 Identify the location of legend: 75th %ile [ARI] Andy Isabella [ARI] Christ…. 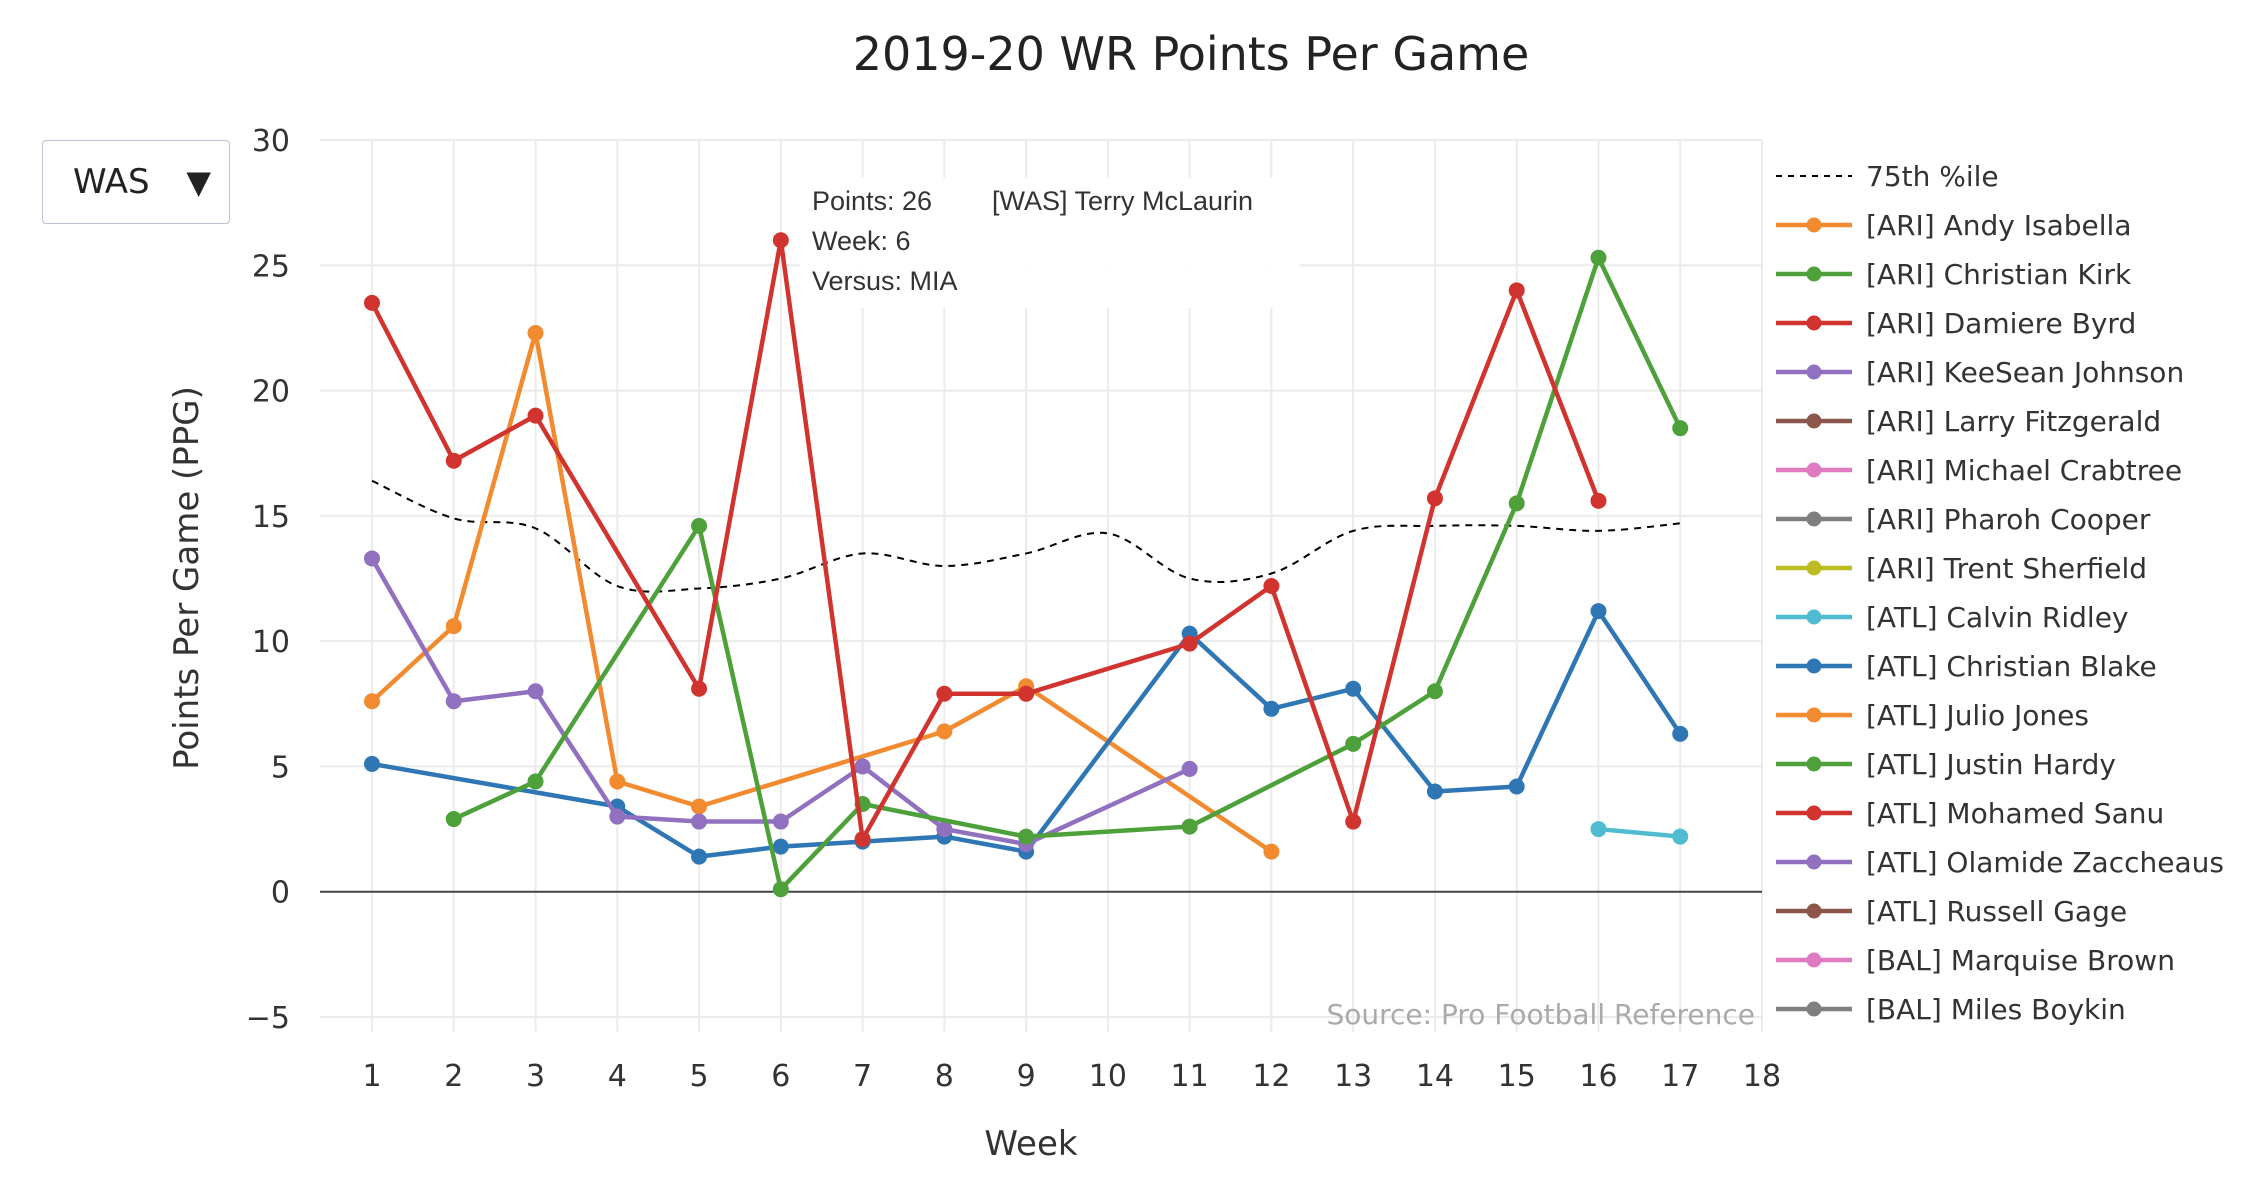
(2000, 593).